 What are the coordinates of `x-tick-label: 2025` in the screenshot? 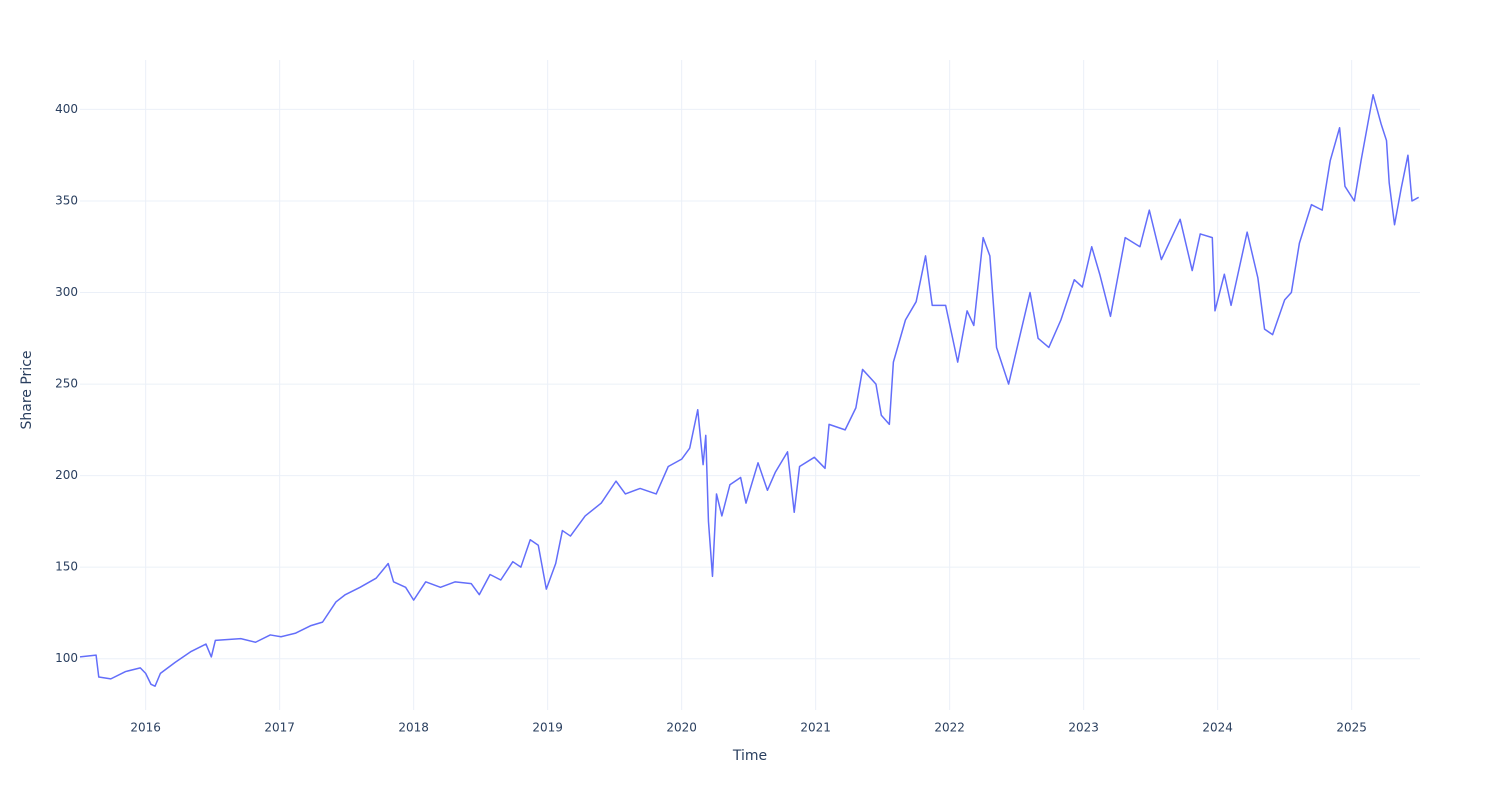 It's located at (1351, 728).